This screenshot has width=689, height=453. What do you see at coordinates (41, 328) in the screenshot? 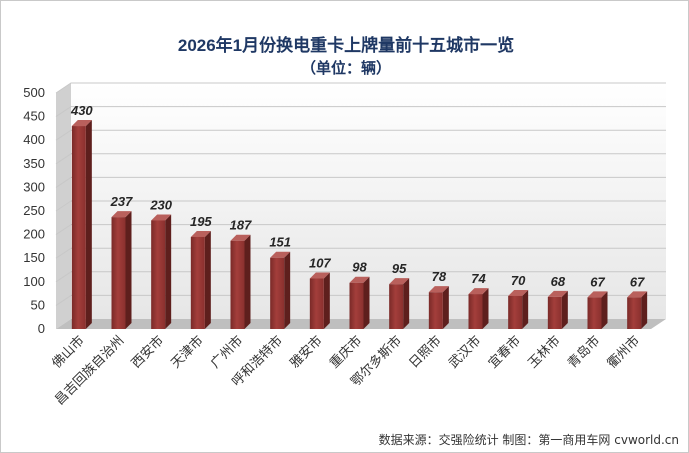
I see `y-tick-label: 0` at bounding box center [41, 328].